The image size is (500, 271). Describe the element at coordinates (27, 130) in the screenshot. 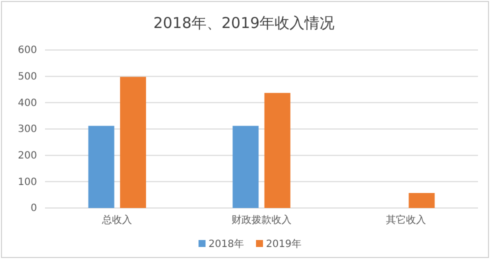

I see `y-tick-label: 300` at that location.